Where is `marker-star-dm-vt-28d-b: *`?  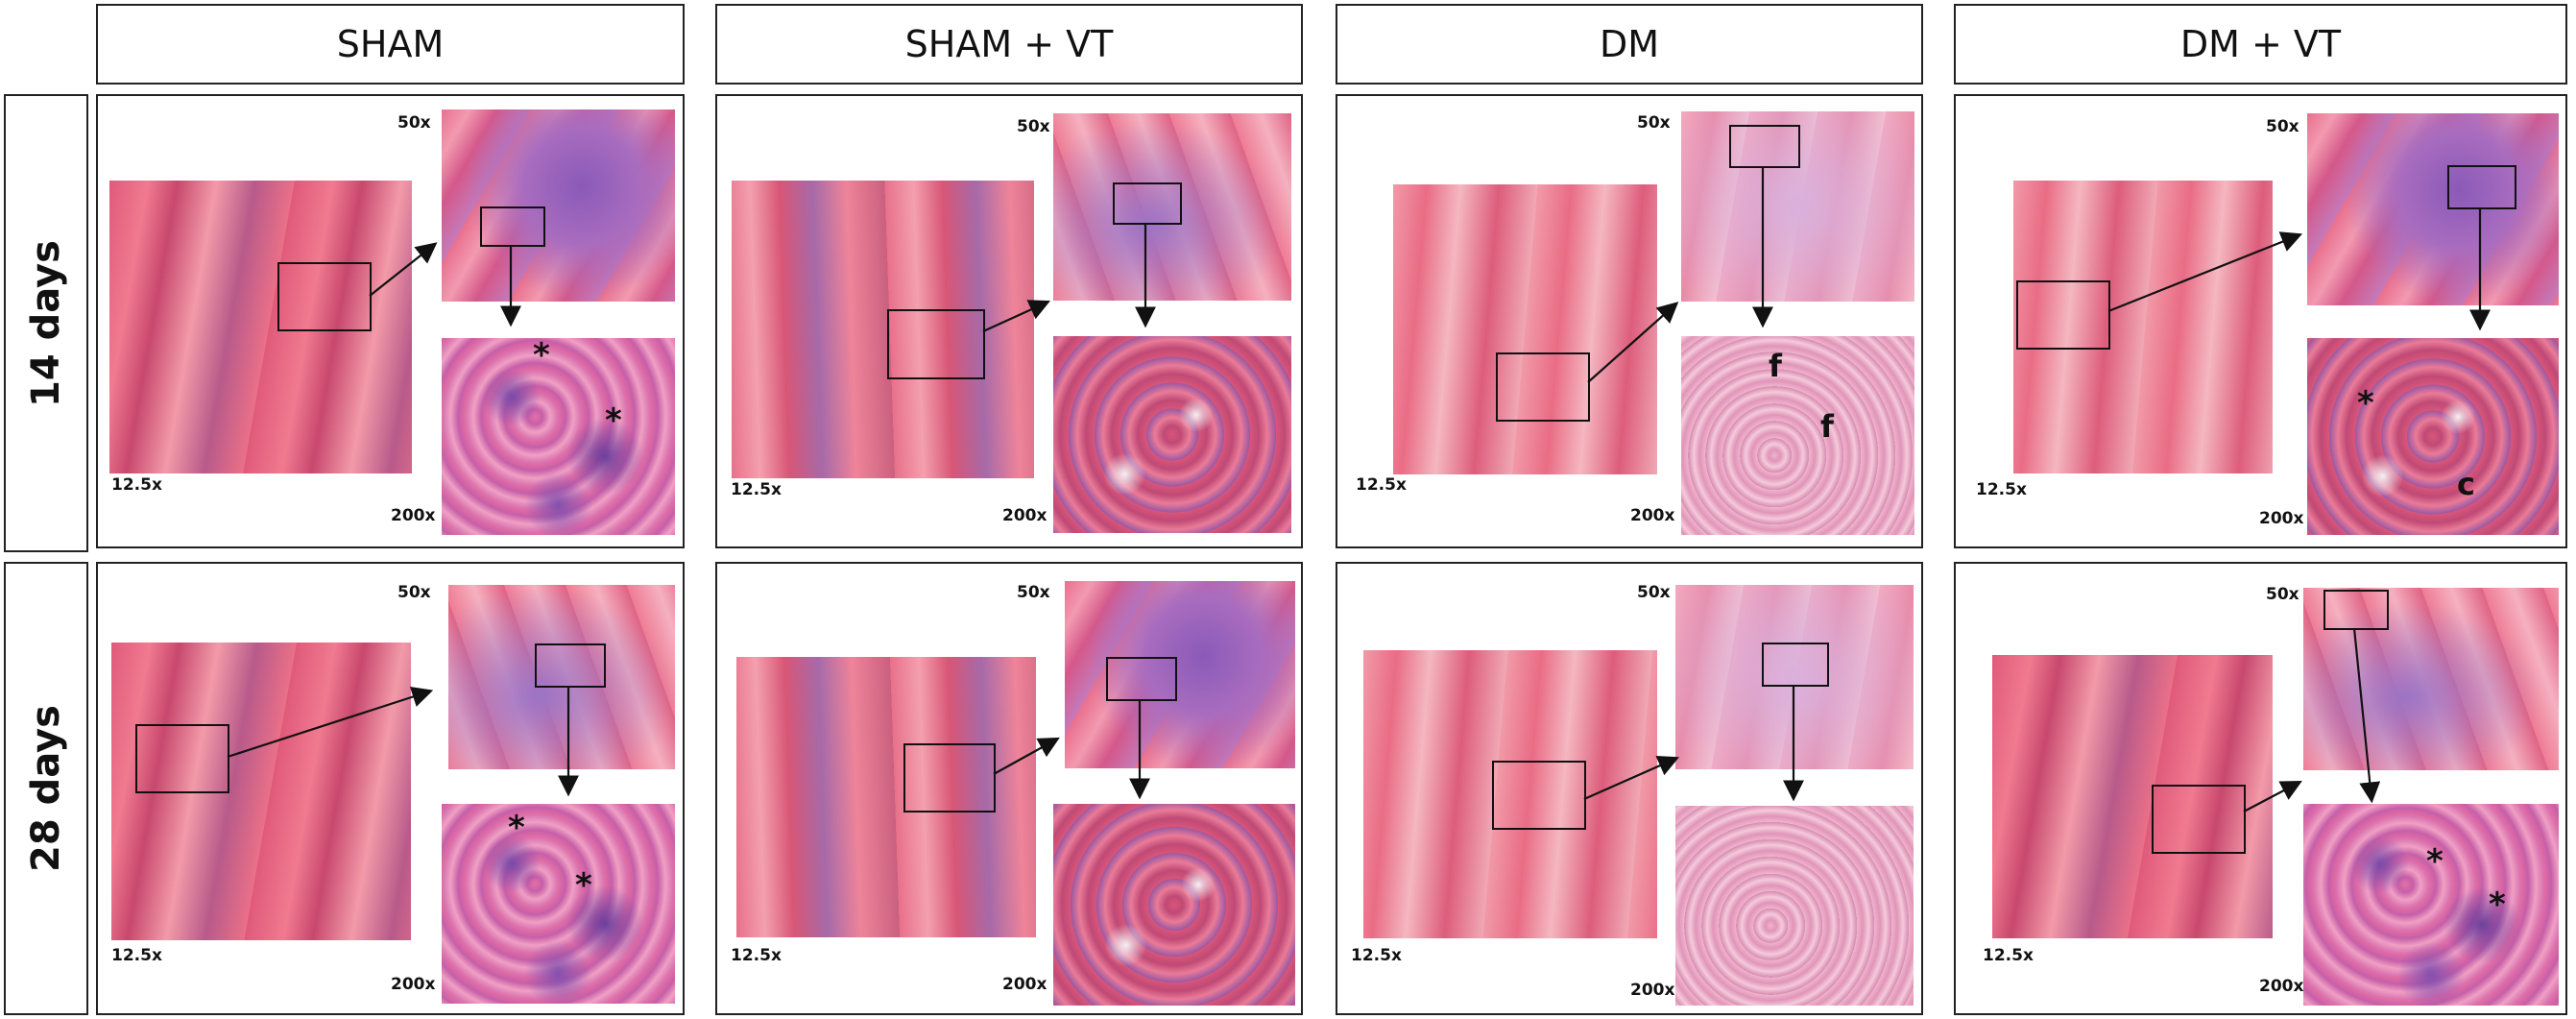 marker-star-dm-vt-28d-b: * is located at coordinates (2497, 905).